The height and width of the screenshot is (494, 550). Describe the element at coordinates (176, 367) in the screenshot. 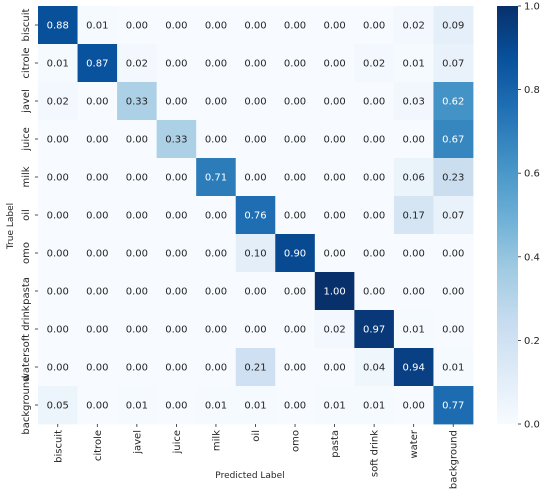

I see `heatmap-cell-water-juice` at that location.